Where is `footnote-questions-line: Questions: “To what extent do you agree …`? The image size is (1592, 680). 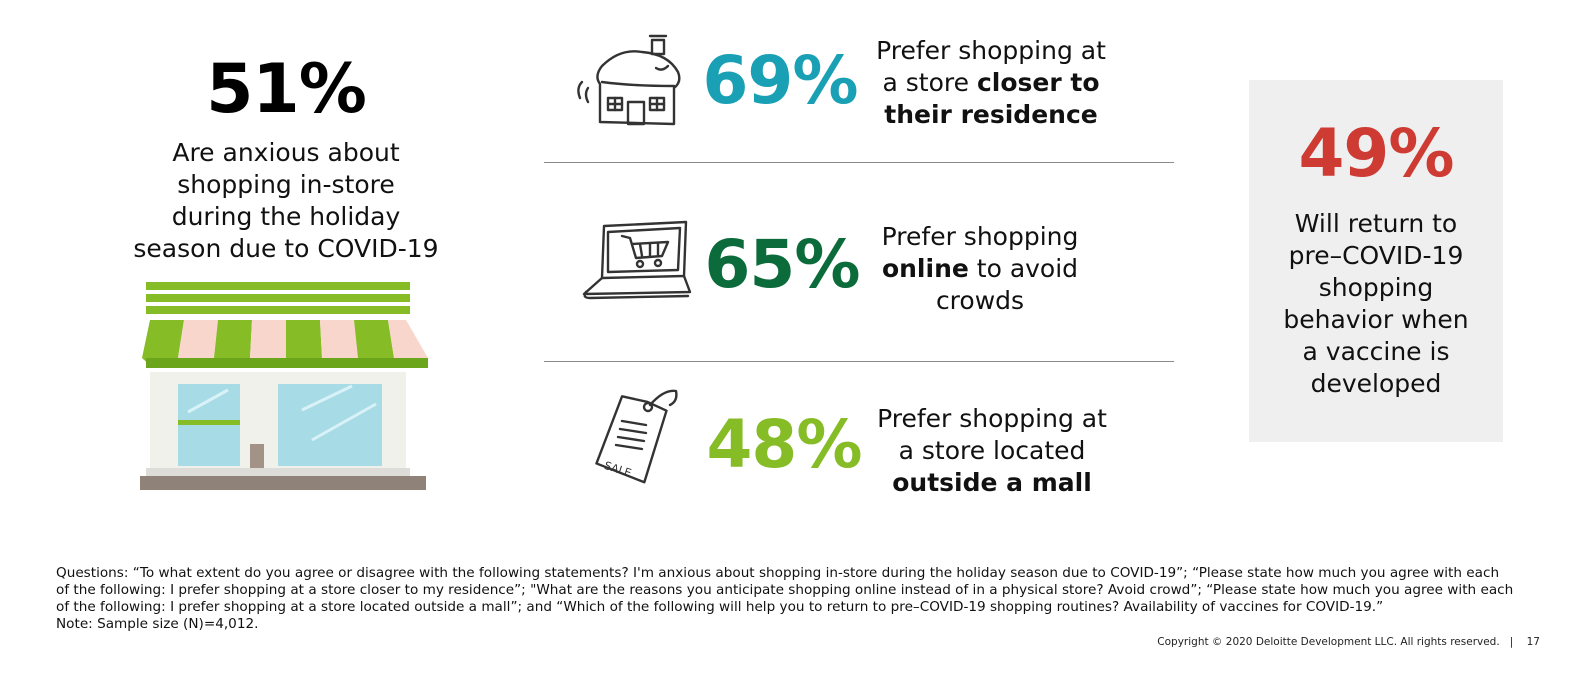
footnote-questions-line: Questions: “To what extent do you agree … is located at coordinates (778, 573).